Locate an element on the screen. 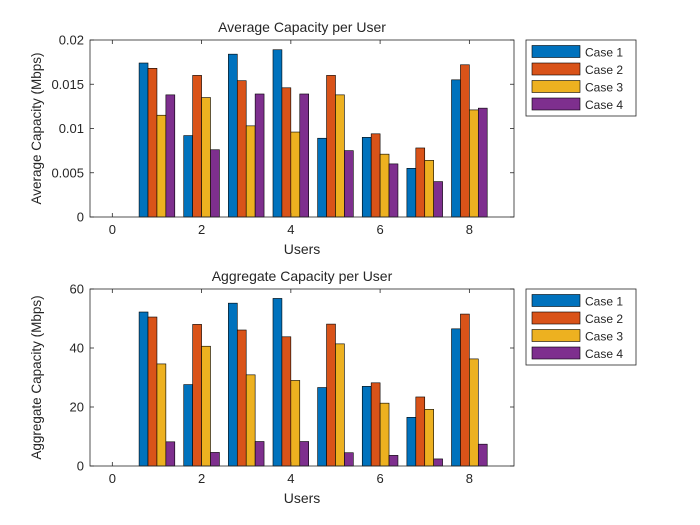 Image resolution: width=700 pixels, height=525 pixels. y-tick-label: 0.015 is located at coordinates (67, 84).